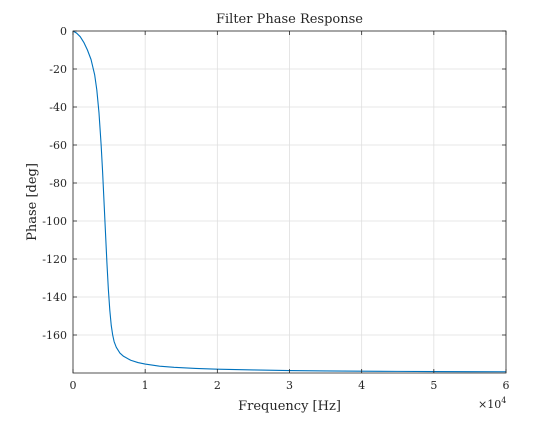 This screenshot has width=560, height=425. I want to click on y-tick-label: -20, so click(58, 69).